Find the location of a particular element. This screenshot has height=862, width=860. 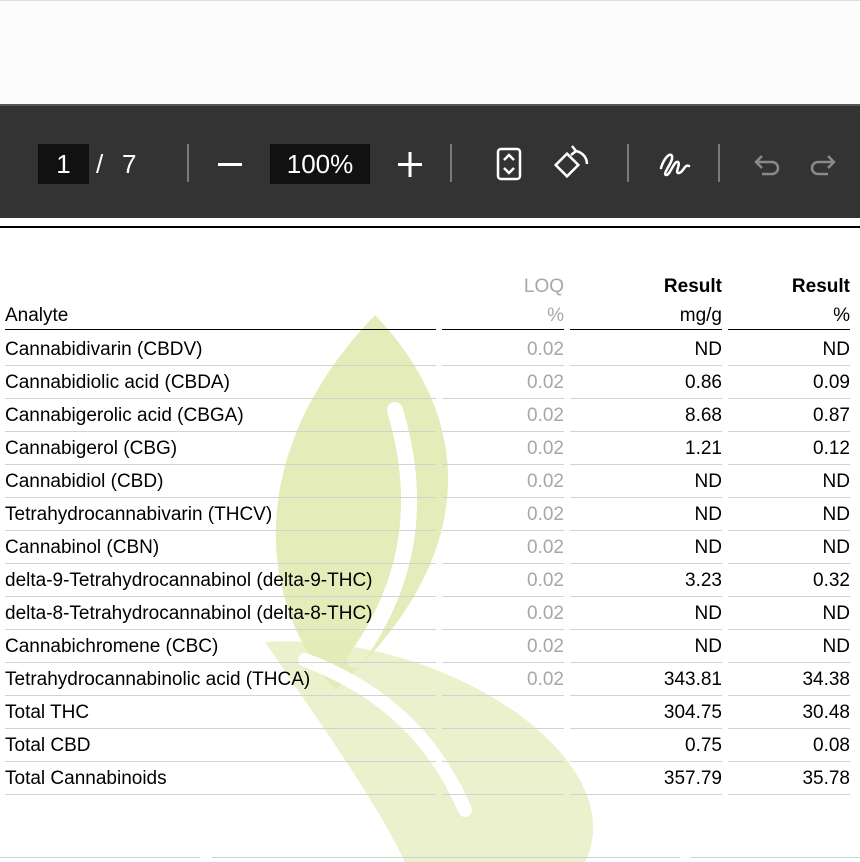

rotate-button is located at coordinates (572, 164).